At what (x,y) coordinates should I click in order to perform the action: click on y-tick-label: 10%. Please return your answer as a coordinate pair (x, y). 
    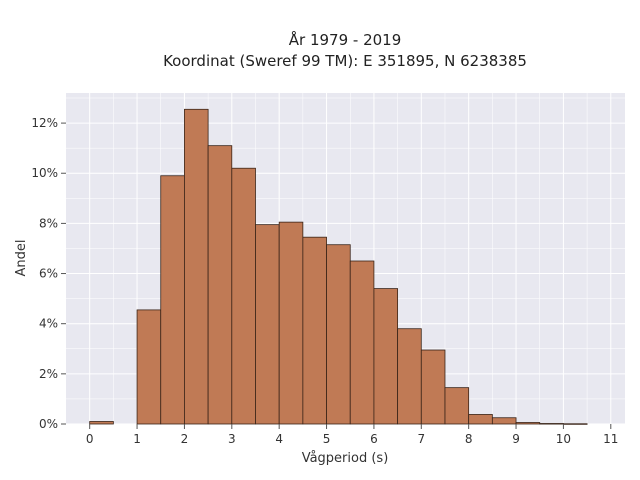
    Looking at the image, I should click on (44, 173).